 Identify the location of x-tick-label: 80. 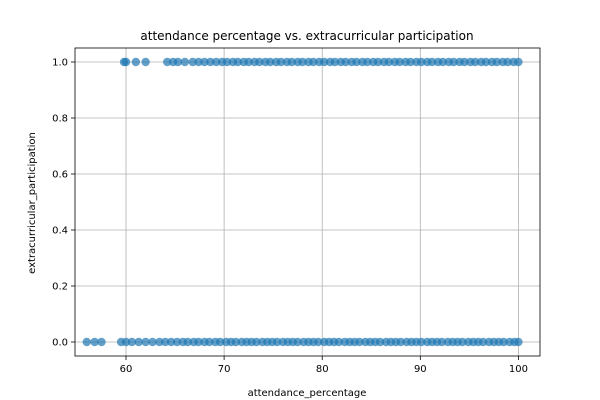
(322, 369).